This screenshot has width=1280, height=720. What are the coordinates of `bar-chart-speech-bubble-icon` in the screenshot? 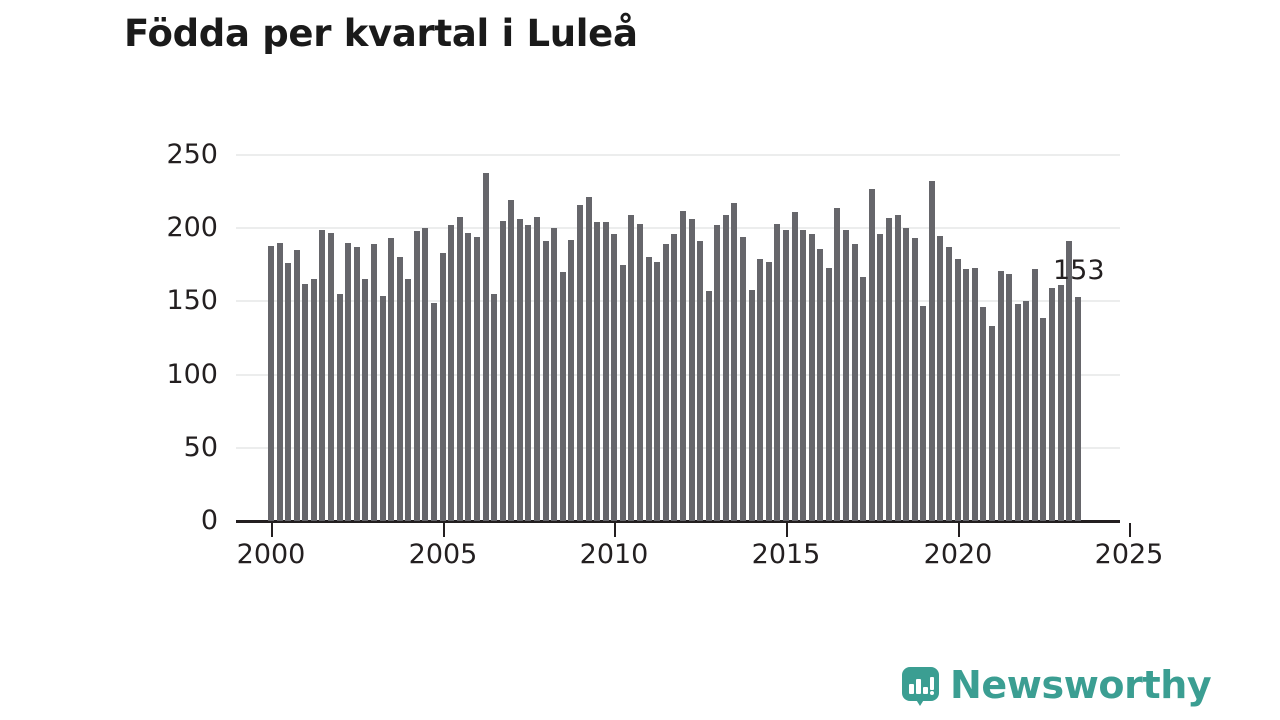 It's located at (920, 686).